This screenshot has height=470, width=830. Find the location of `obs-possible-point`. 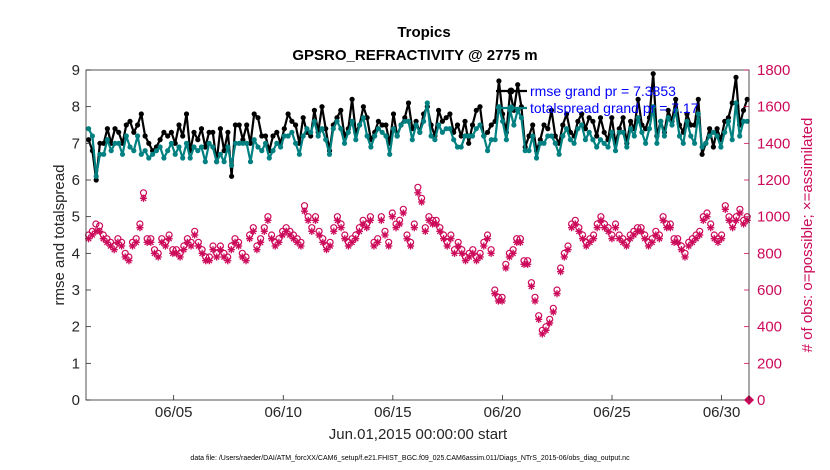

obs-possible-point is located at coordinates (96, 224).